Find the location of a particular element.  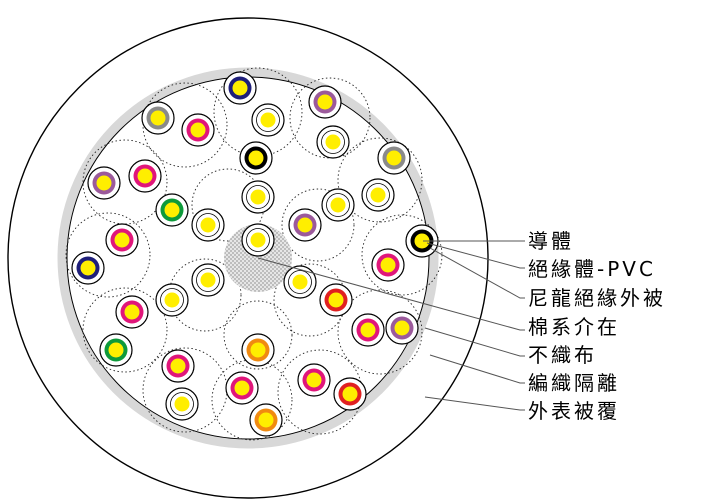

leader-line-nylon-jacket is located at coordinates (477, 273).